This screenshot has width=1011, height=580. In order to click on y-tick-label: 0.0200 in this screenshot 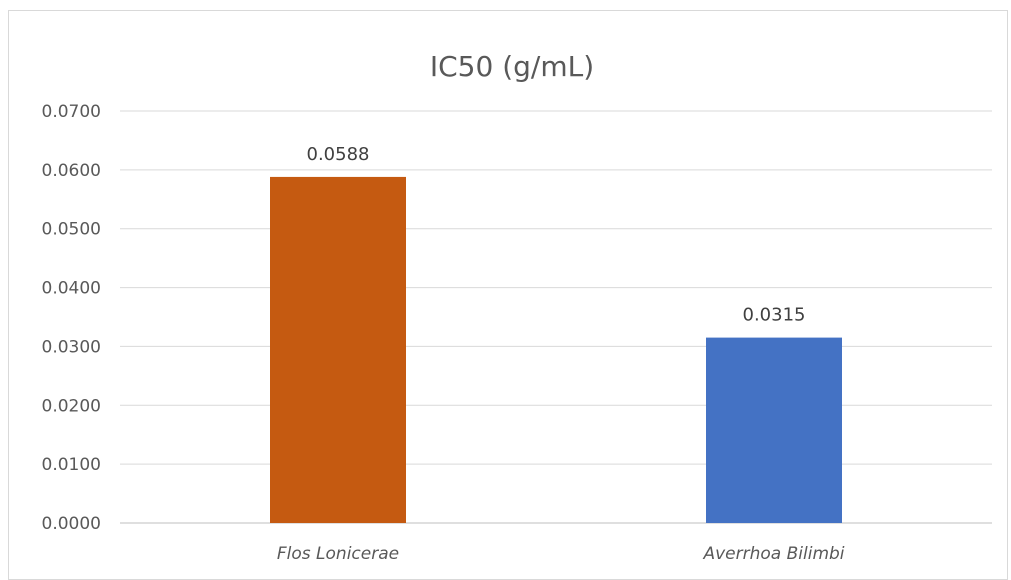, I will do `click(71, 406)`.